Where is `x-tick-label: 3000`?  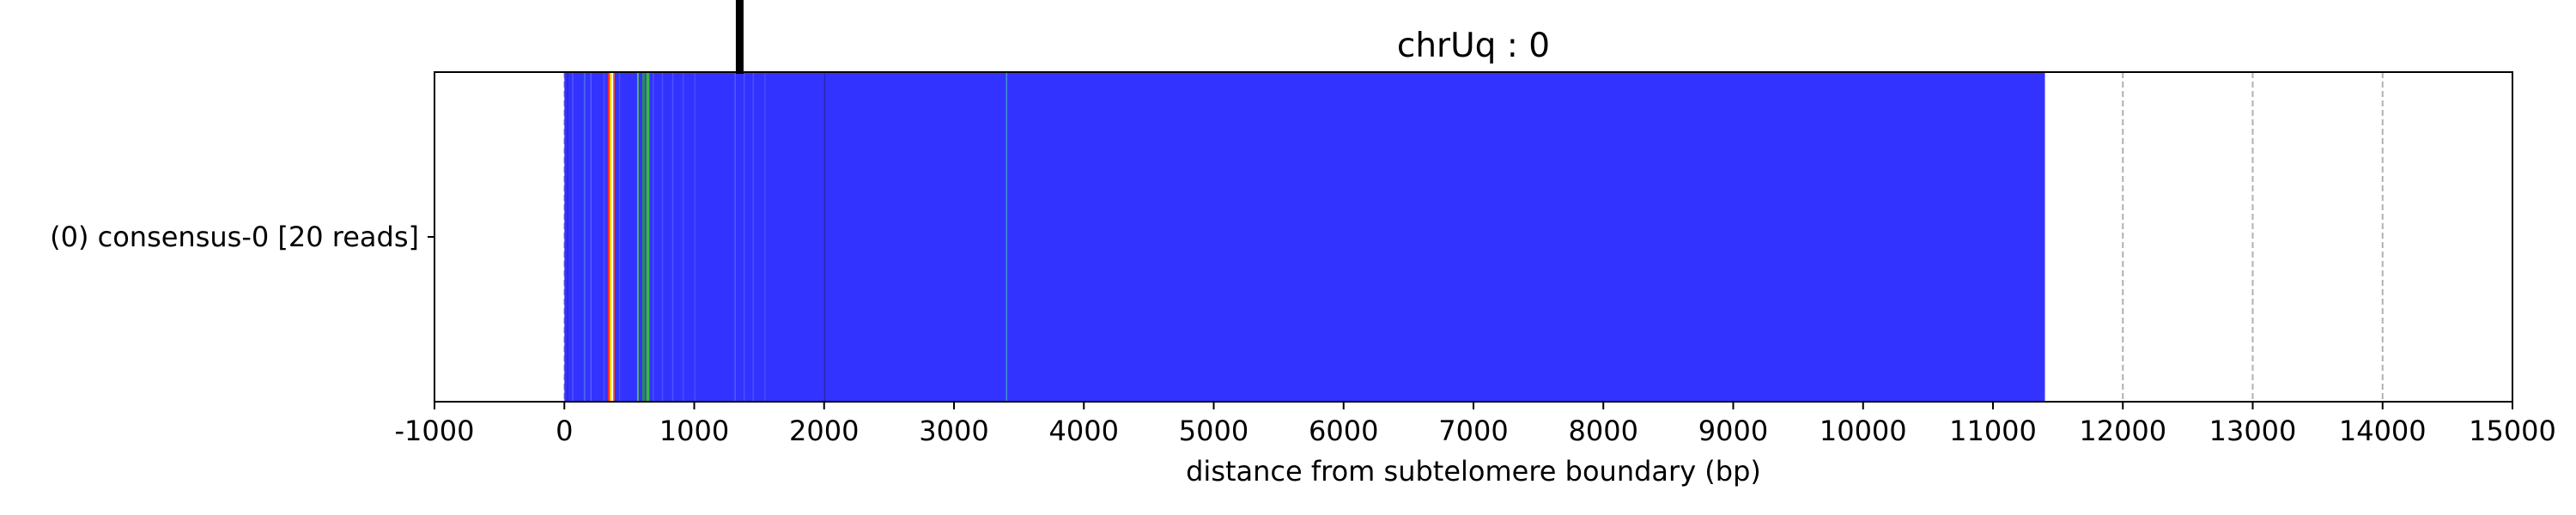 x-tick-label: 3000 is located at coordinates (954, 431).